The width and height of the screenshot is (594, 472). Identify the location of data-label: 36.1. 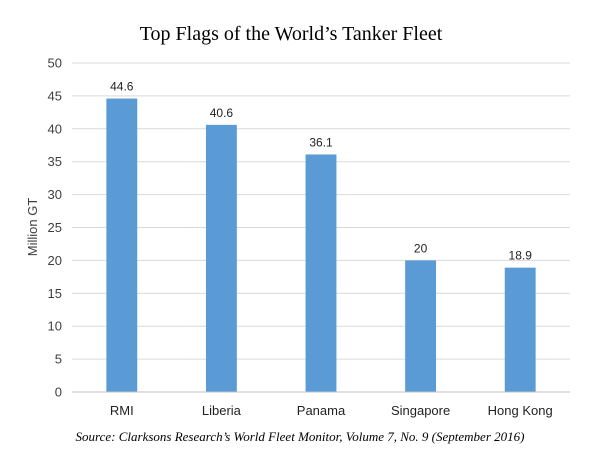
(321, 142).